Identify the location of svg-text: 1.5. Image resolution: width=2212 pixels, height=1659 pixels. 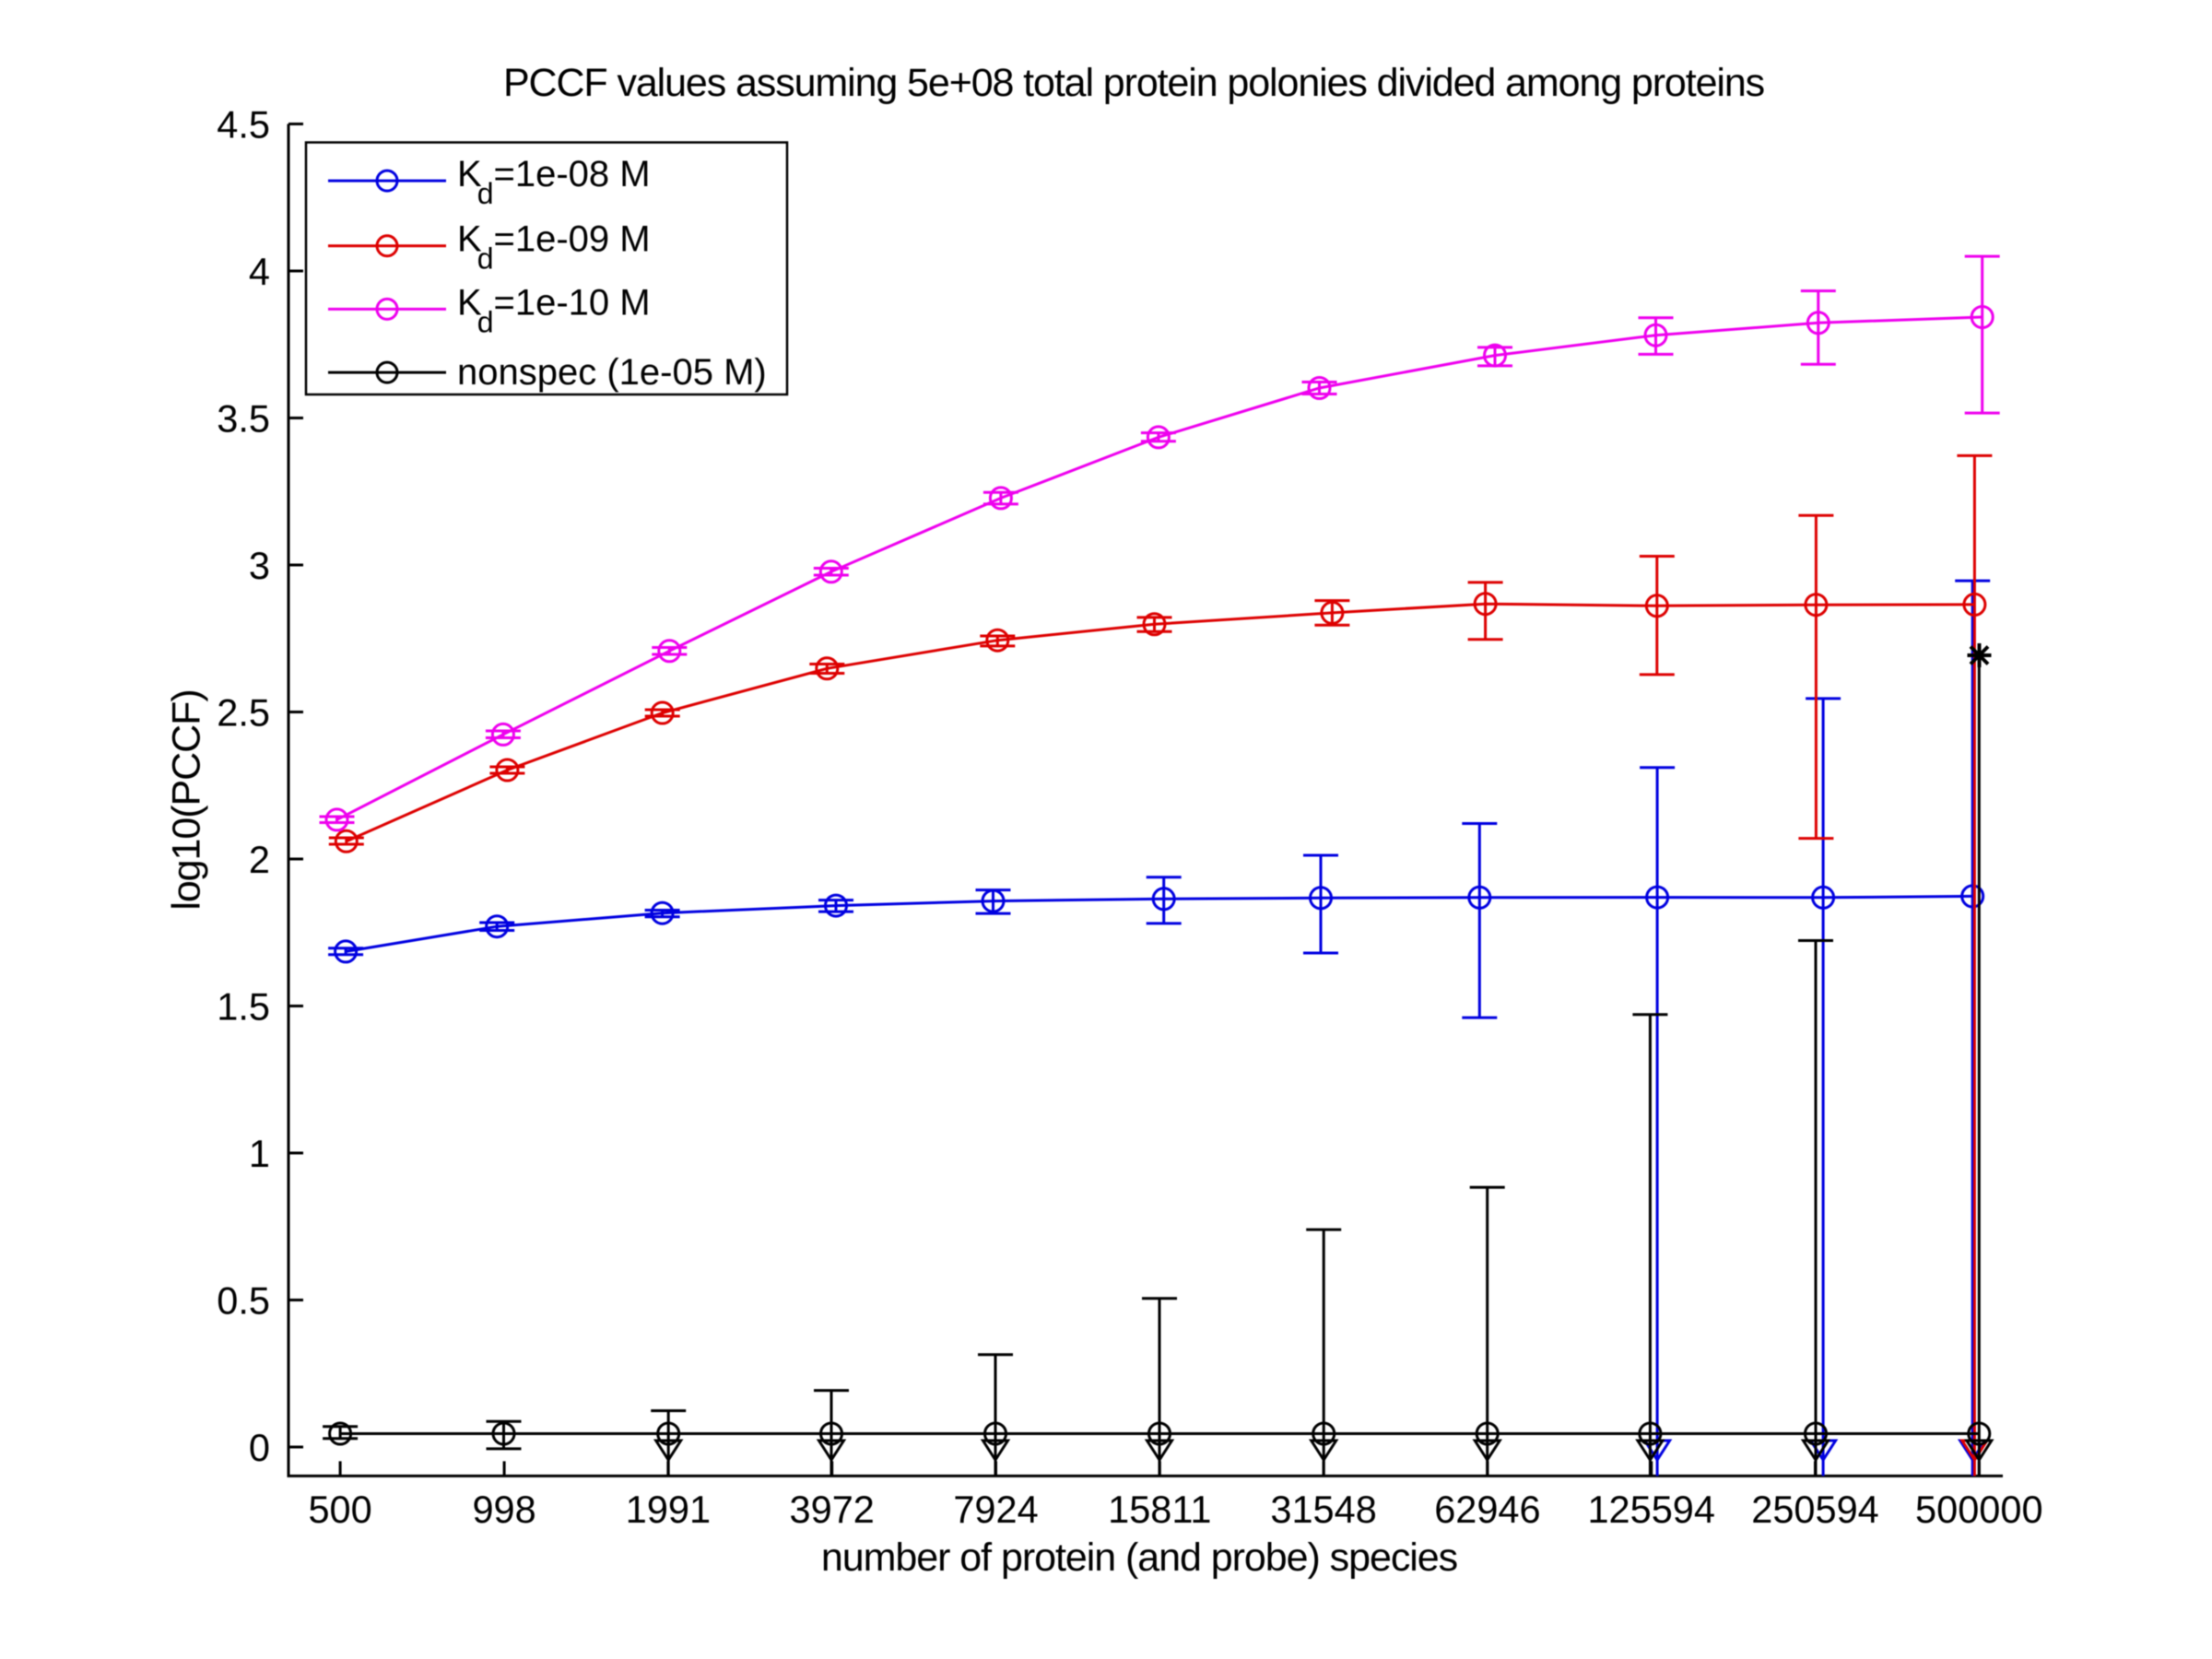
(243, 1007).